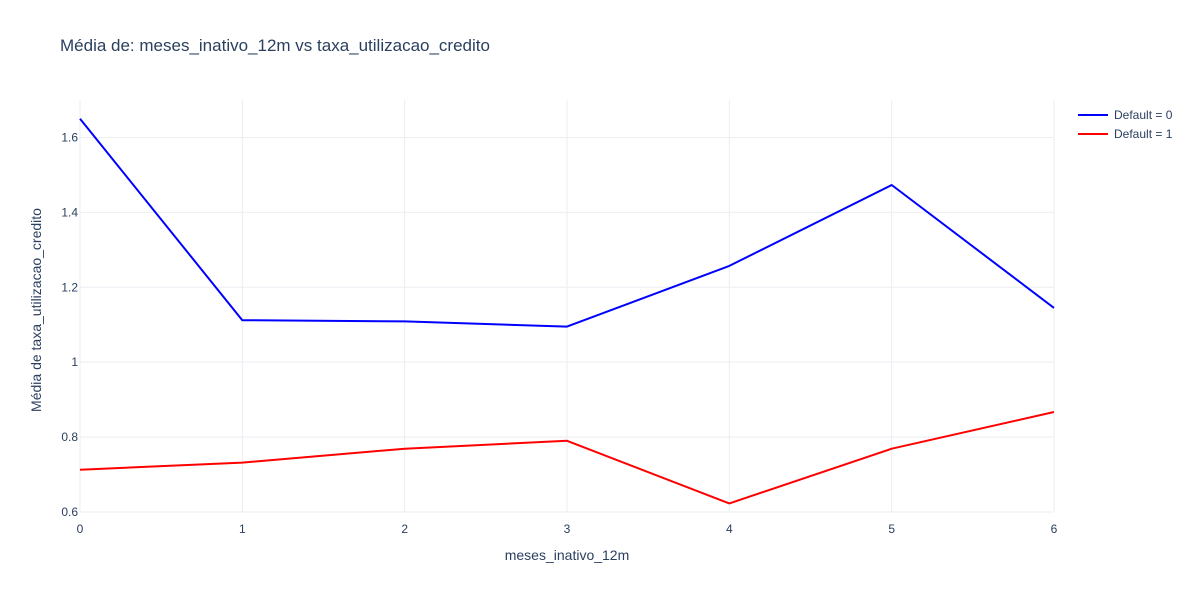 Image resolution: width=1200 pixels, height=605 pixels. What do you see at coordinates (69, 287) in the screenshot?
I see `y-tick-label: 1.2` at bounding box center [69, 287].